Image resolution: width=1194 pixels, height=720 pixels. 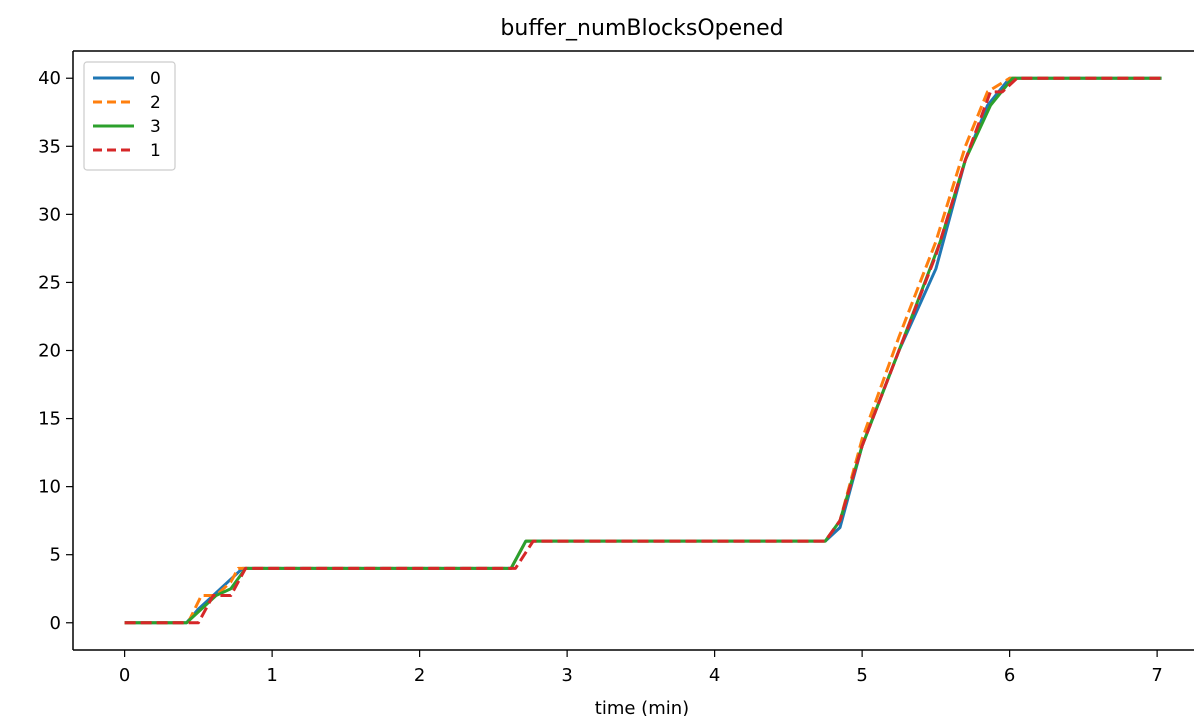 I want to click on y-tick-label: 35, so click(x=49, y=146).